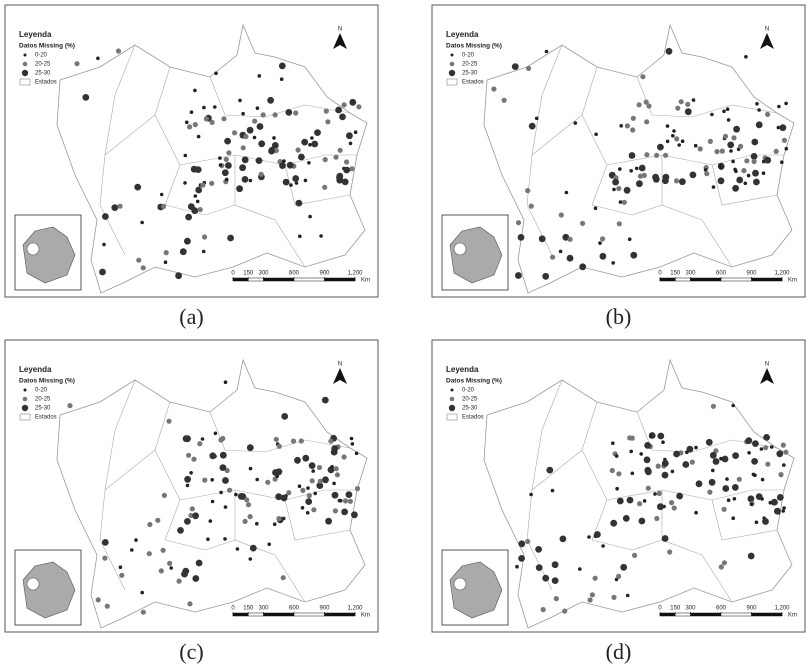 The height and width of the screenshot is (665, 812). What do you see at coordinates (41, 56) in the screenshot?
I see `legend-label: 0-20` at bounding box center [41, 56].